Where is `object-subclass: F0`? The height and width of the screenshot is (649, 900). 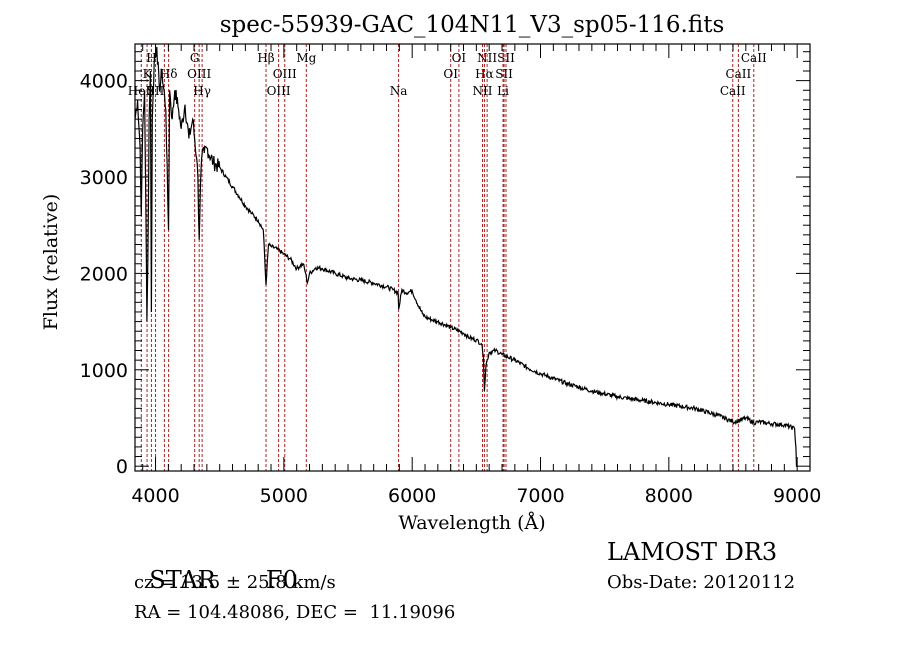
object-subclass: F0 is located at coordinates (281, 580).